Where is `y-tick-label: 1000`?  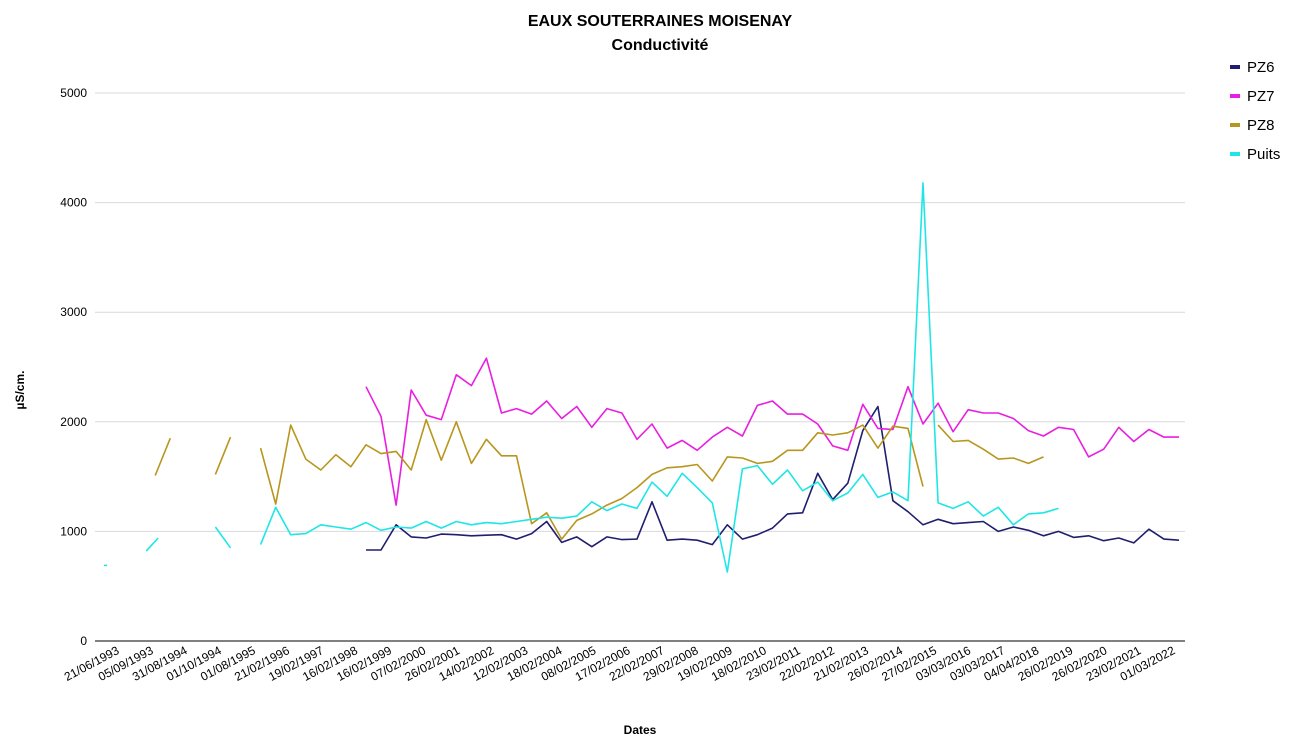 y-tick-label: 1000 is located at coordinates (73, 531).